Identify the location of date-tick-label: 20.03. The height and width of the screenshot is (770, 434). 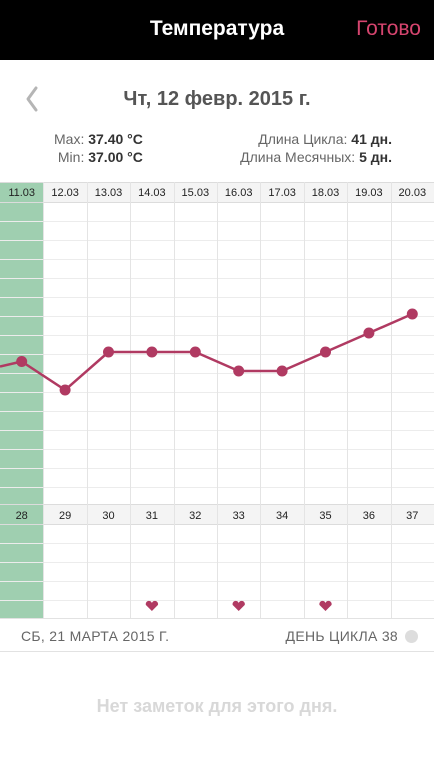
(413, 193).